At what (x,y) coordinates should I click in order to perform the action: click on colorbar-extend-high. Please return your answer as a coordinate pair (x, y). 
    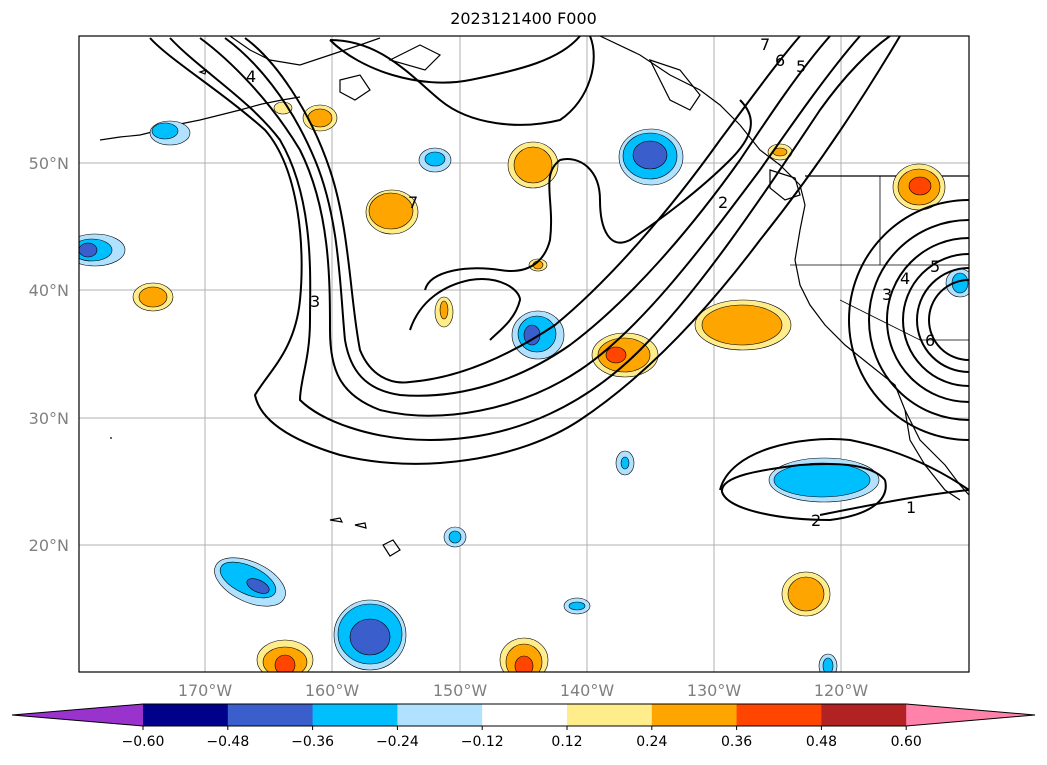
    Looking at the image, I should click on (970, 715).